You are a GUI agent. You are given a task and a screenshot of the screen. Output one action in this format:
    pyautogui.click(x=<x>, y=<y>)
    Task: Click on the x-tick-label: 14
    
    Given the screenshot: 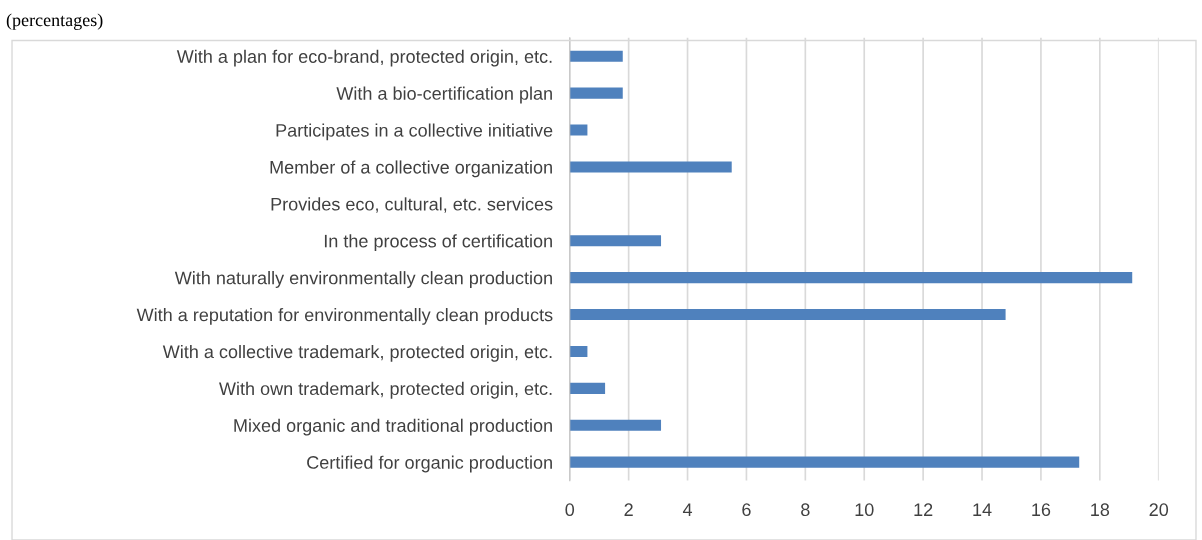 What is the action you would take?
    pyautogui.click(x=982, y=509)
    